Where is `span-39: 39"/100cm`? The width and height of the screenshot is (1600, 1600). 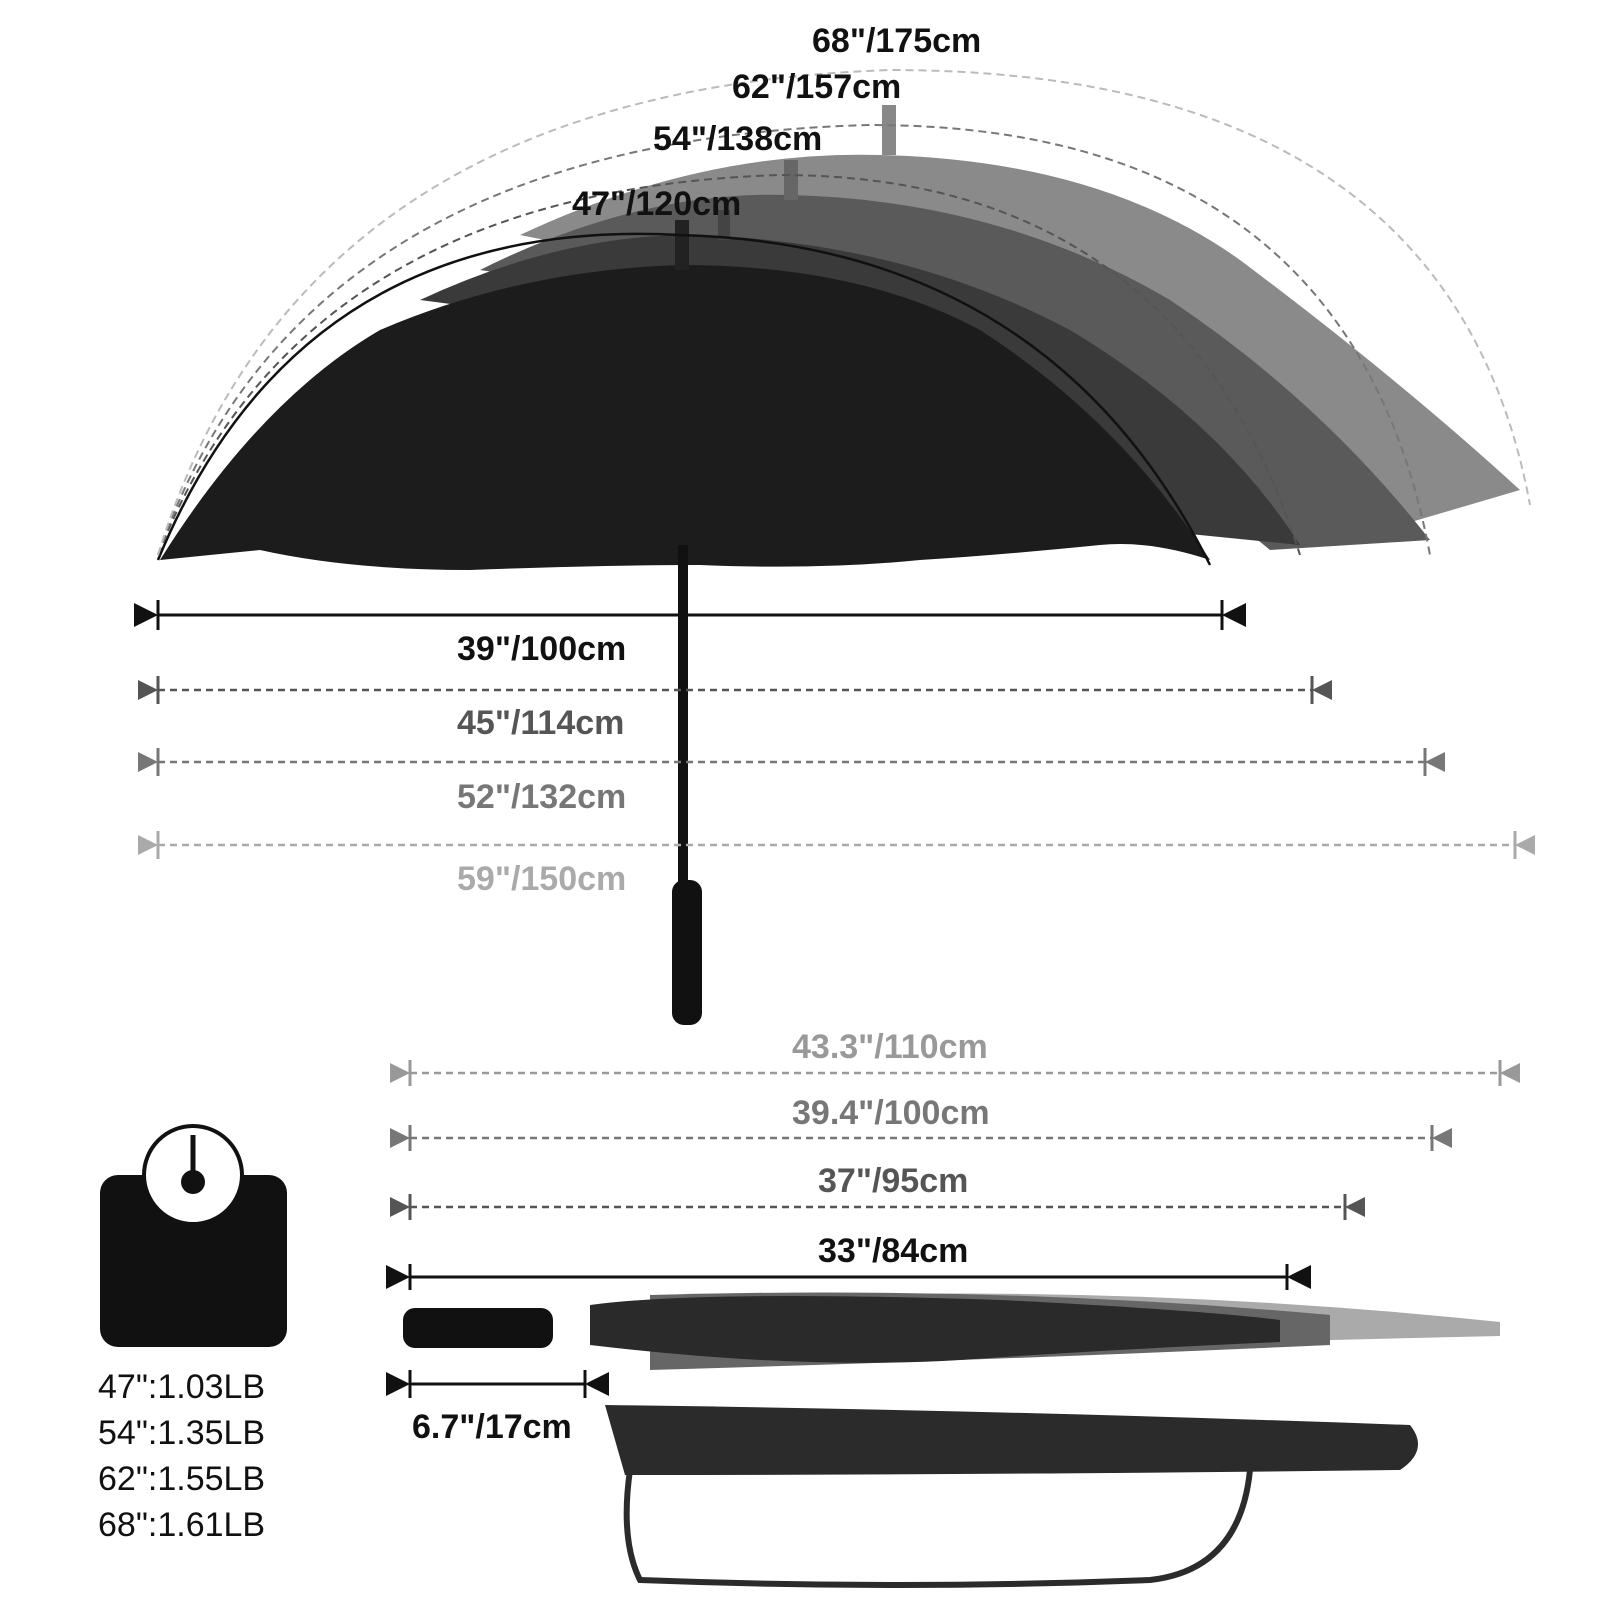
span-39: 39"/100cm is located at coordinates (690, 634).